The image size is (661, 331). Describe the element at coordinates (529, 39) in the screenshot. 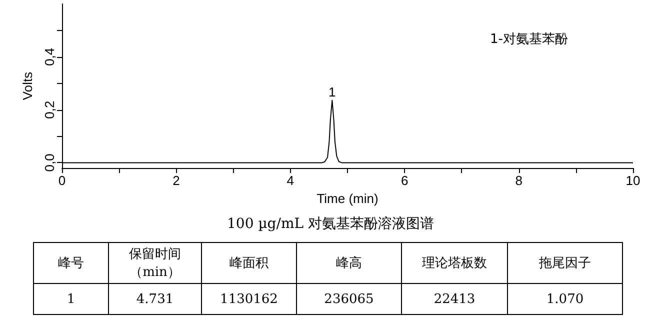

I see `annotation: 1-对氨基苯酚` at that location.